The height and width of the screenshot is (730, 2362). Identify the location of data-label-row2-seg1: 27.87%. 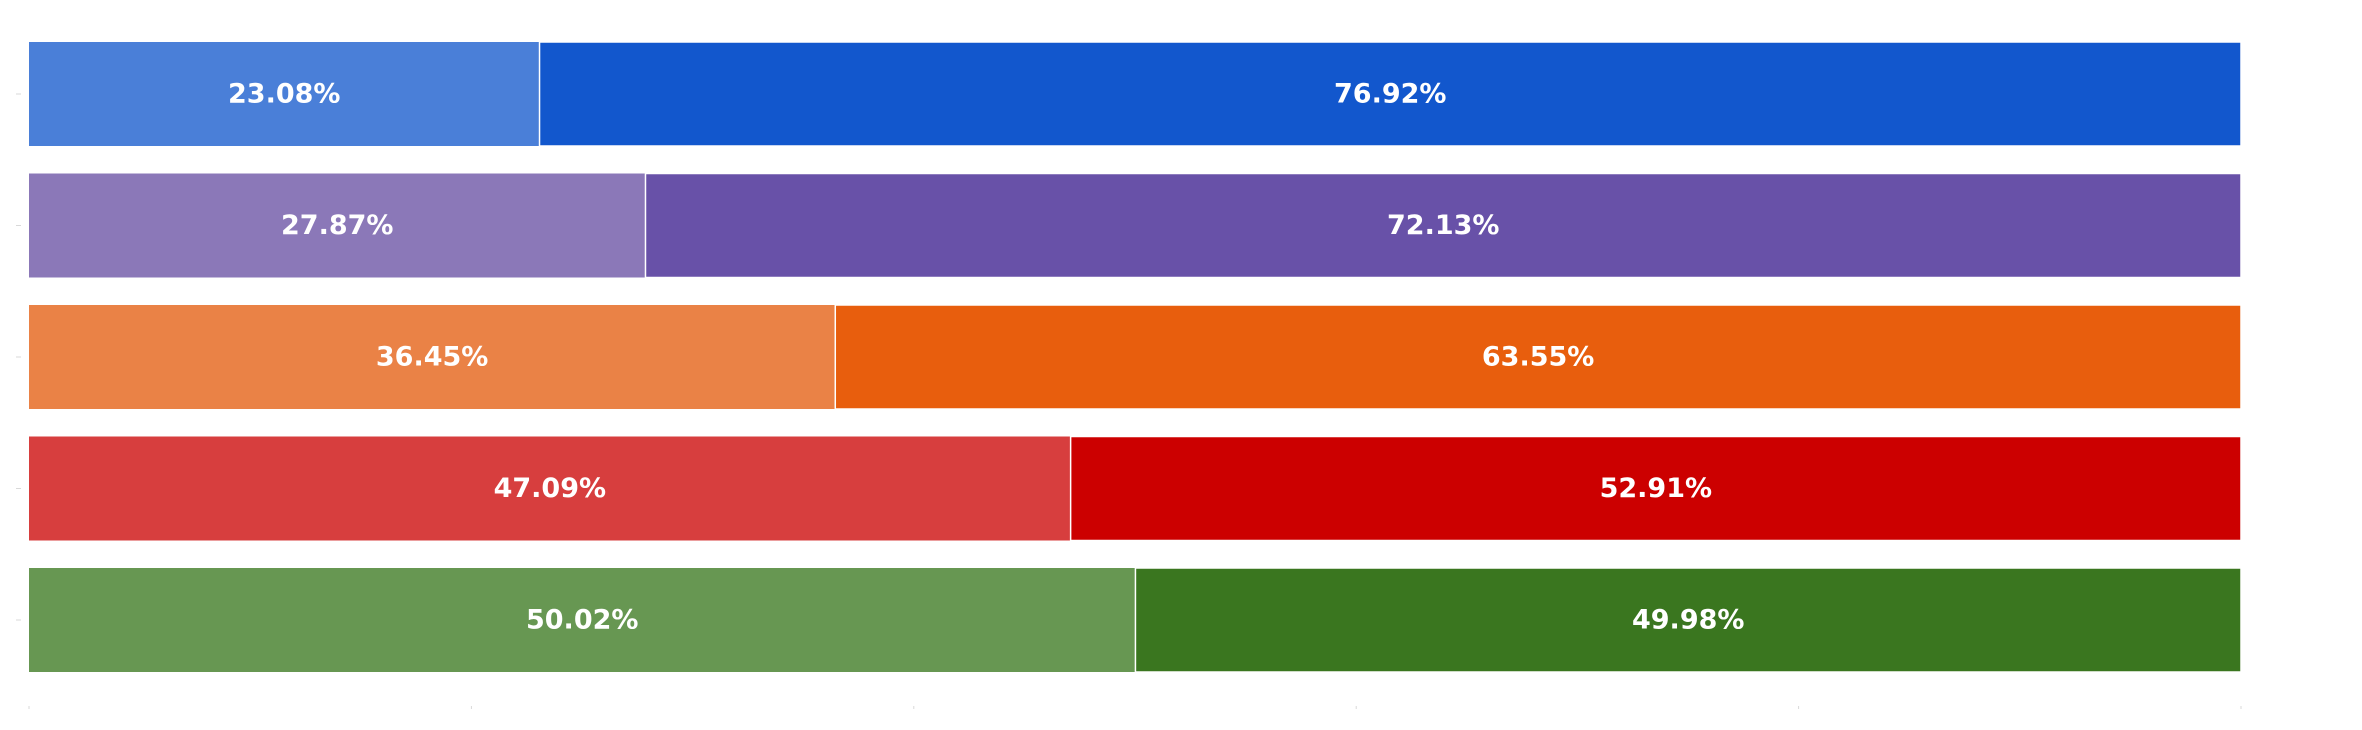
(337, 225).